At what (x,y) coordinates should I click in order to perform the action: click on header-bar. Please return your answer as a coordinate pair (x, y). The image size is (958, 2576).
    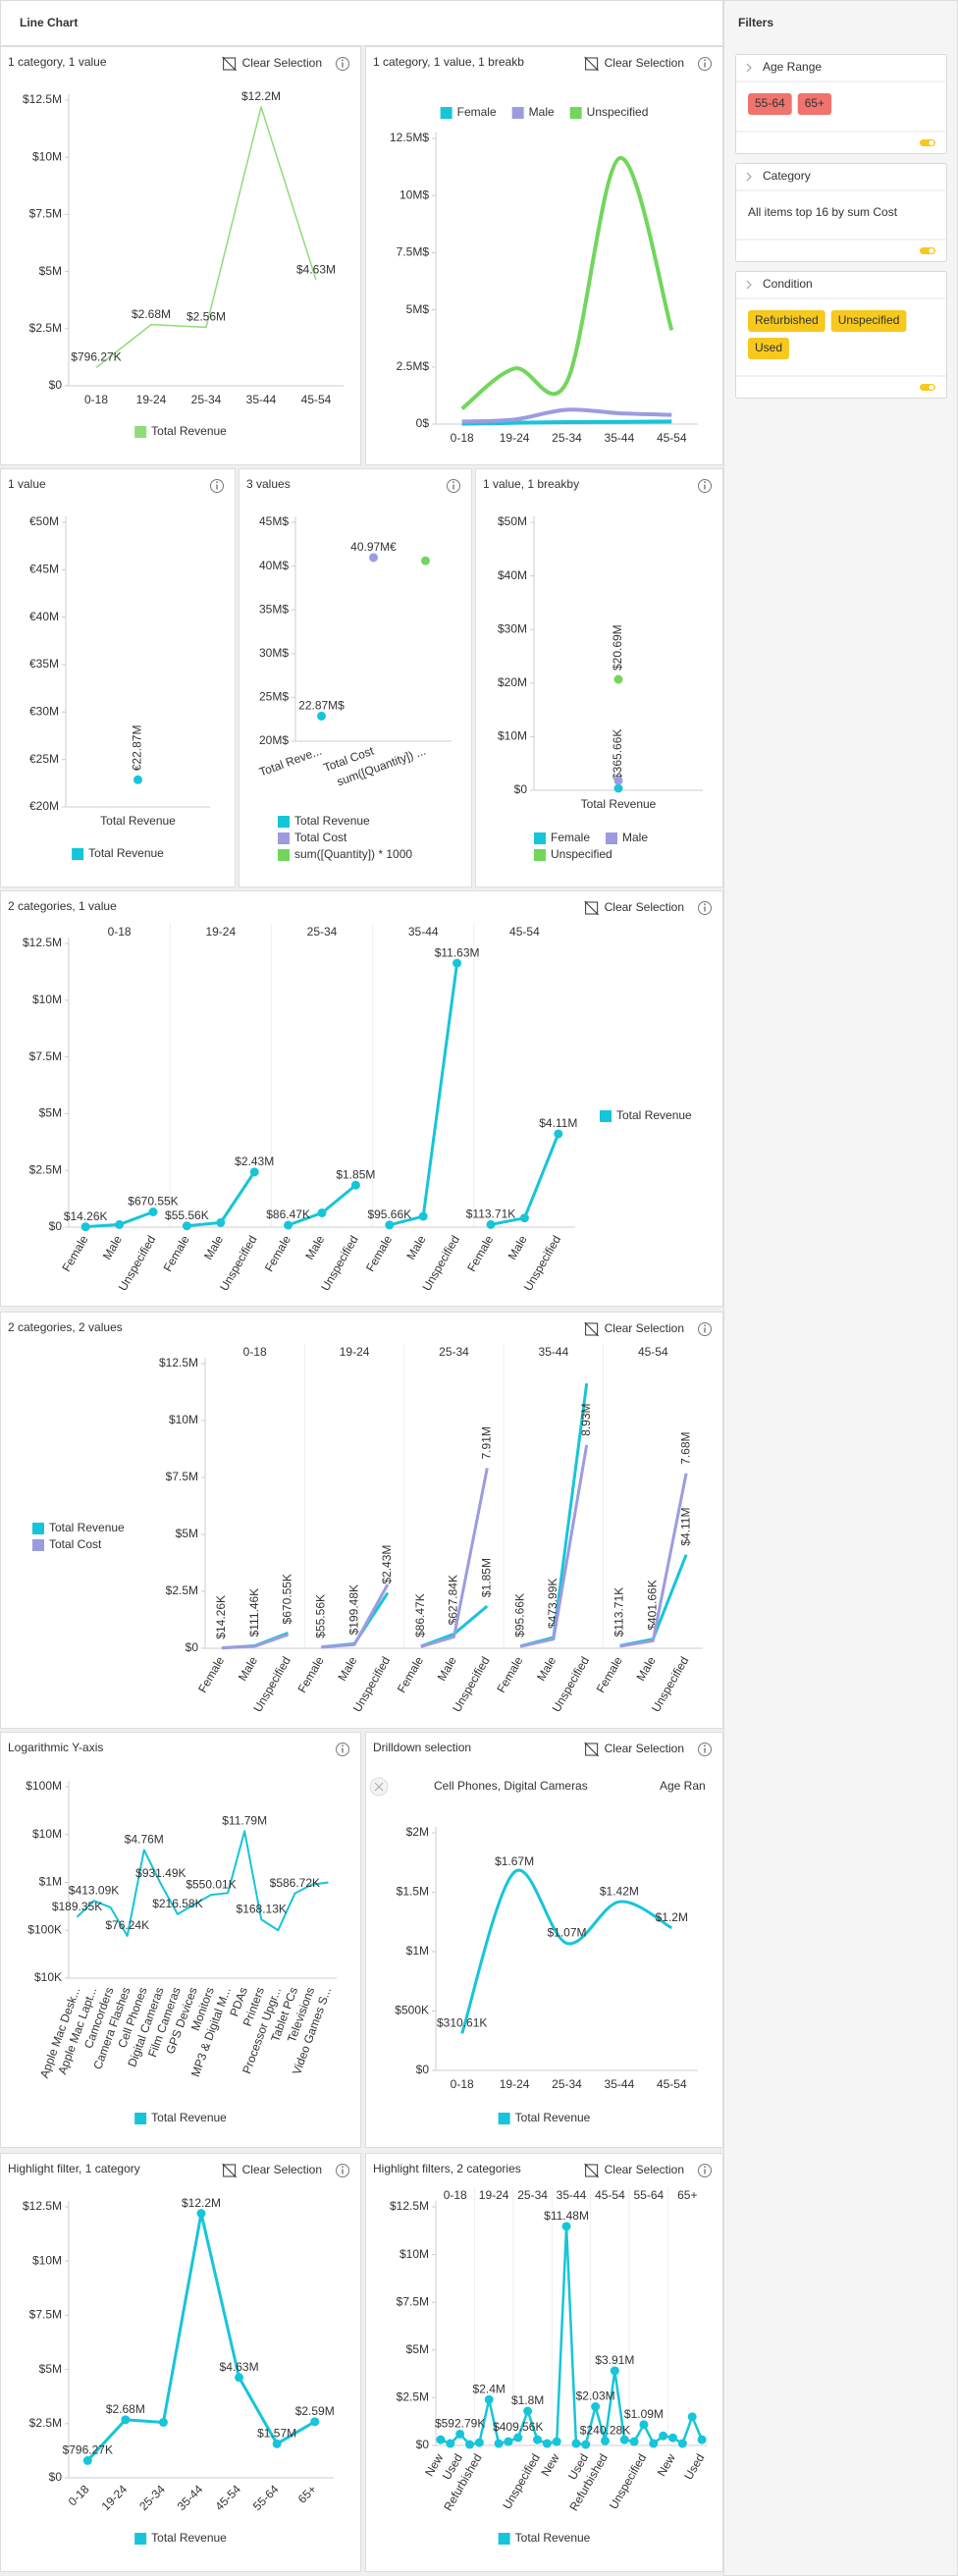
    Looking at the image, I should click on (361, 23).